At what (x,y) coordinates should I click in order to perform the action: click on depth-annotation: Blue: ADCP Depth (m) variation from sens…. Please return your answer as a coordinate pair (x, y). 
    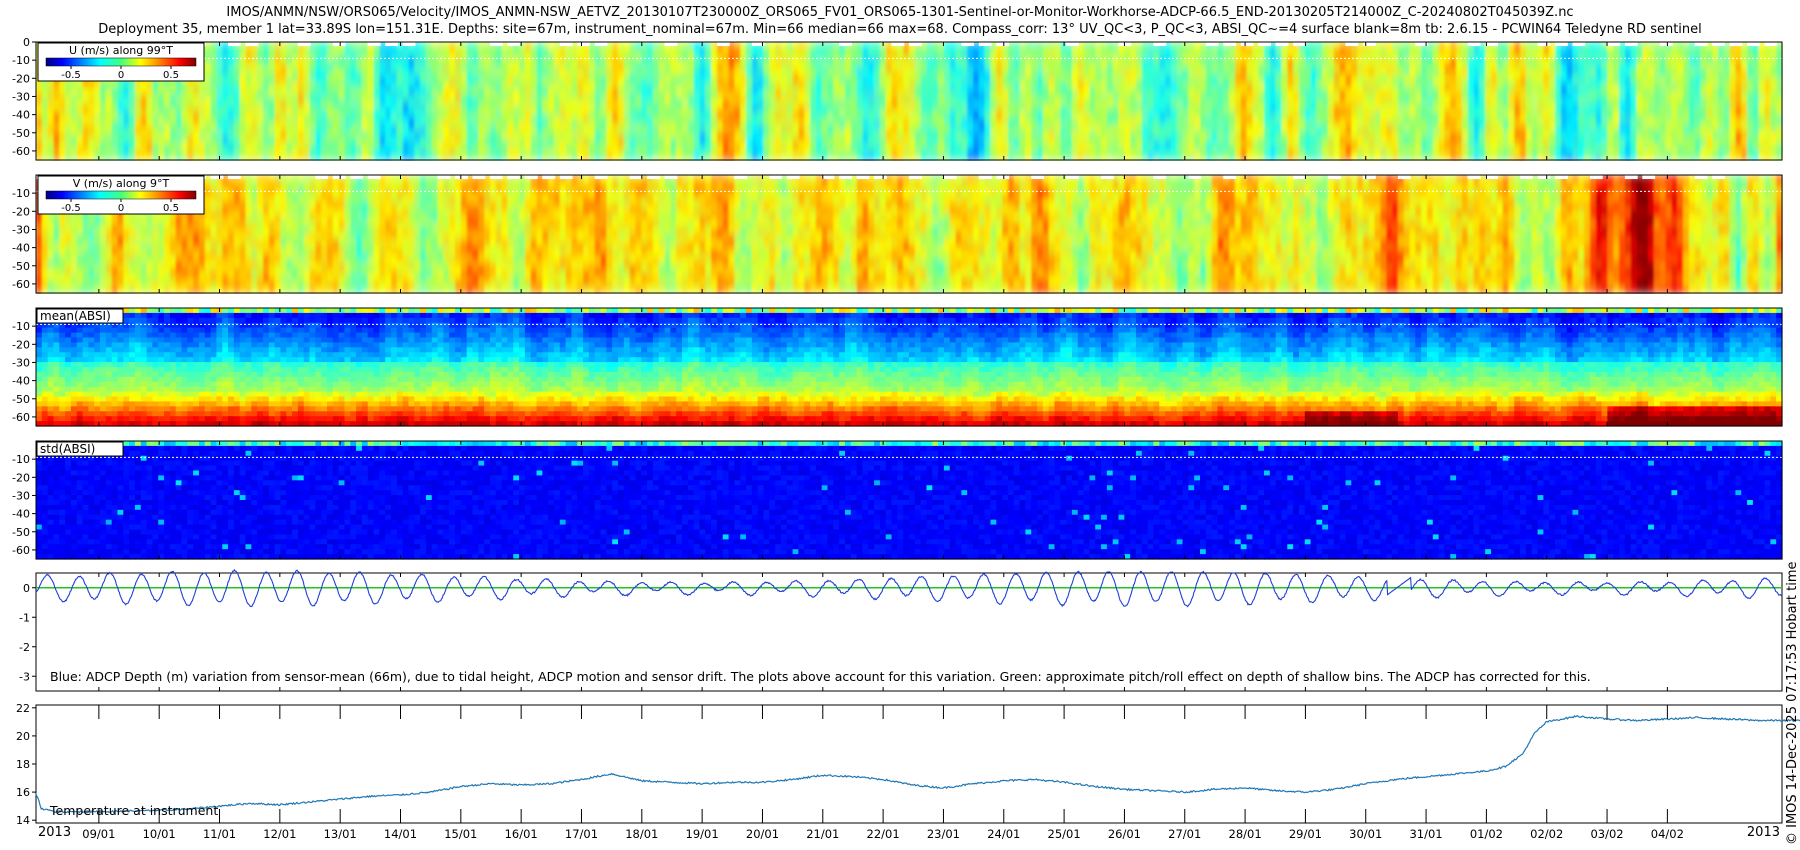
    Looking at the image, I should click on (820, 676).